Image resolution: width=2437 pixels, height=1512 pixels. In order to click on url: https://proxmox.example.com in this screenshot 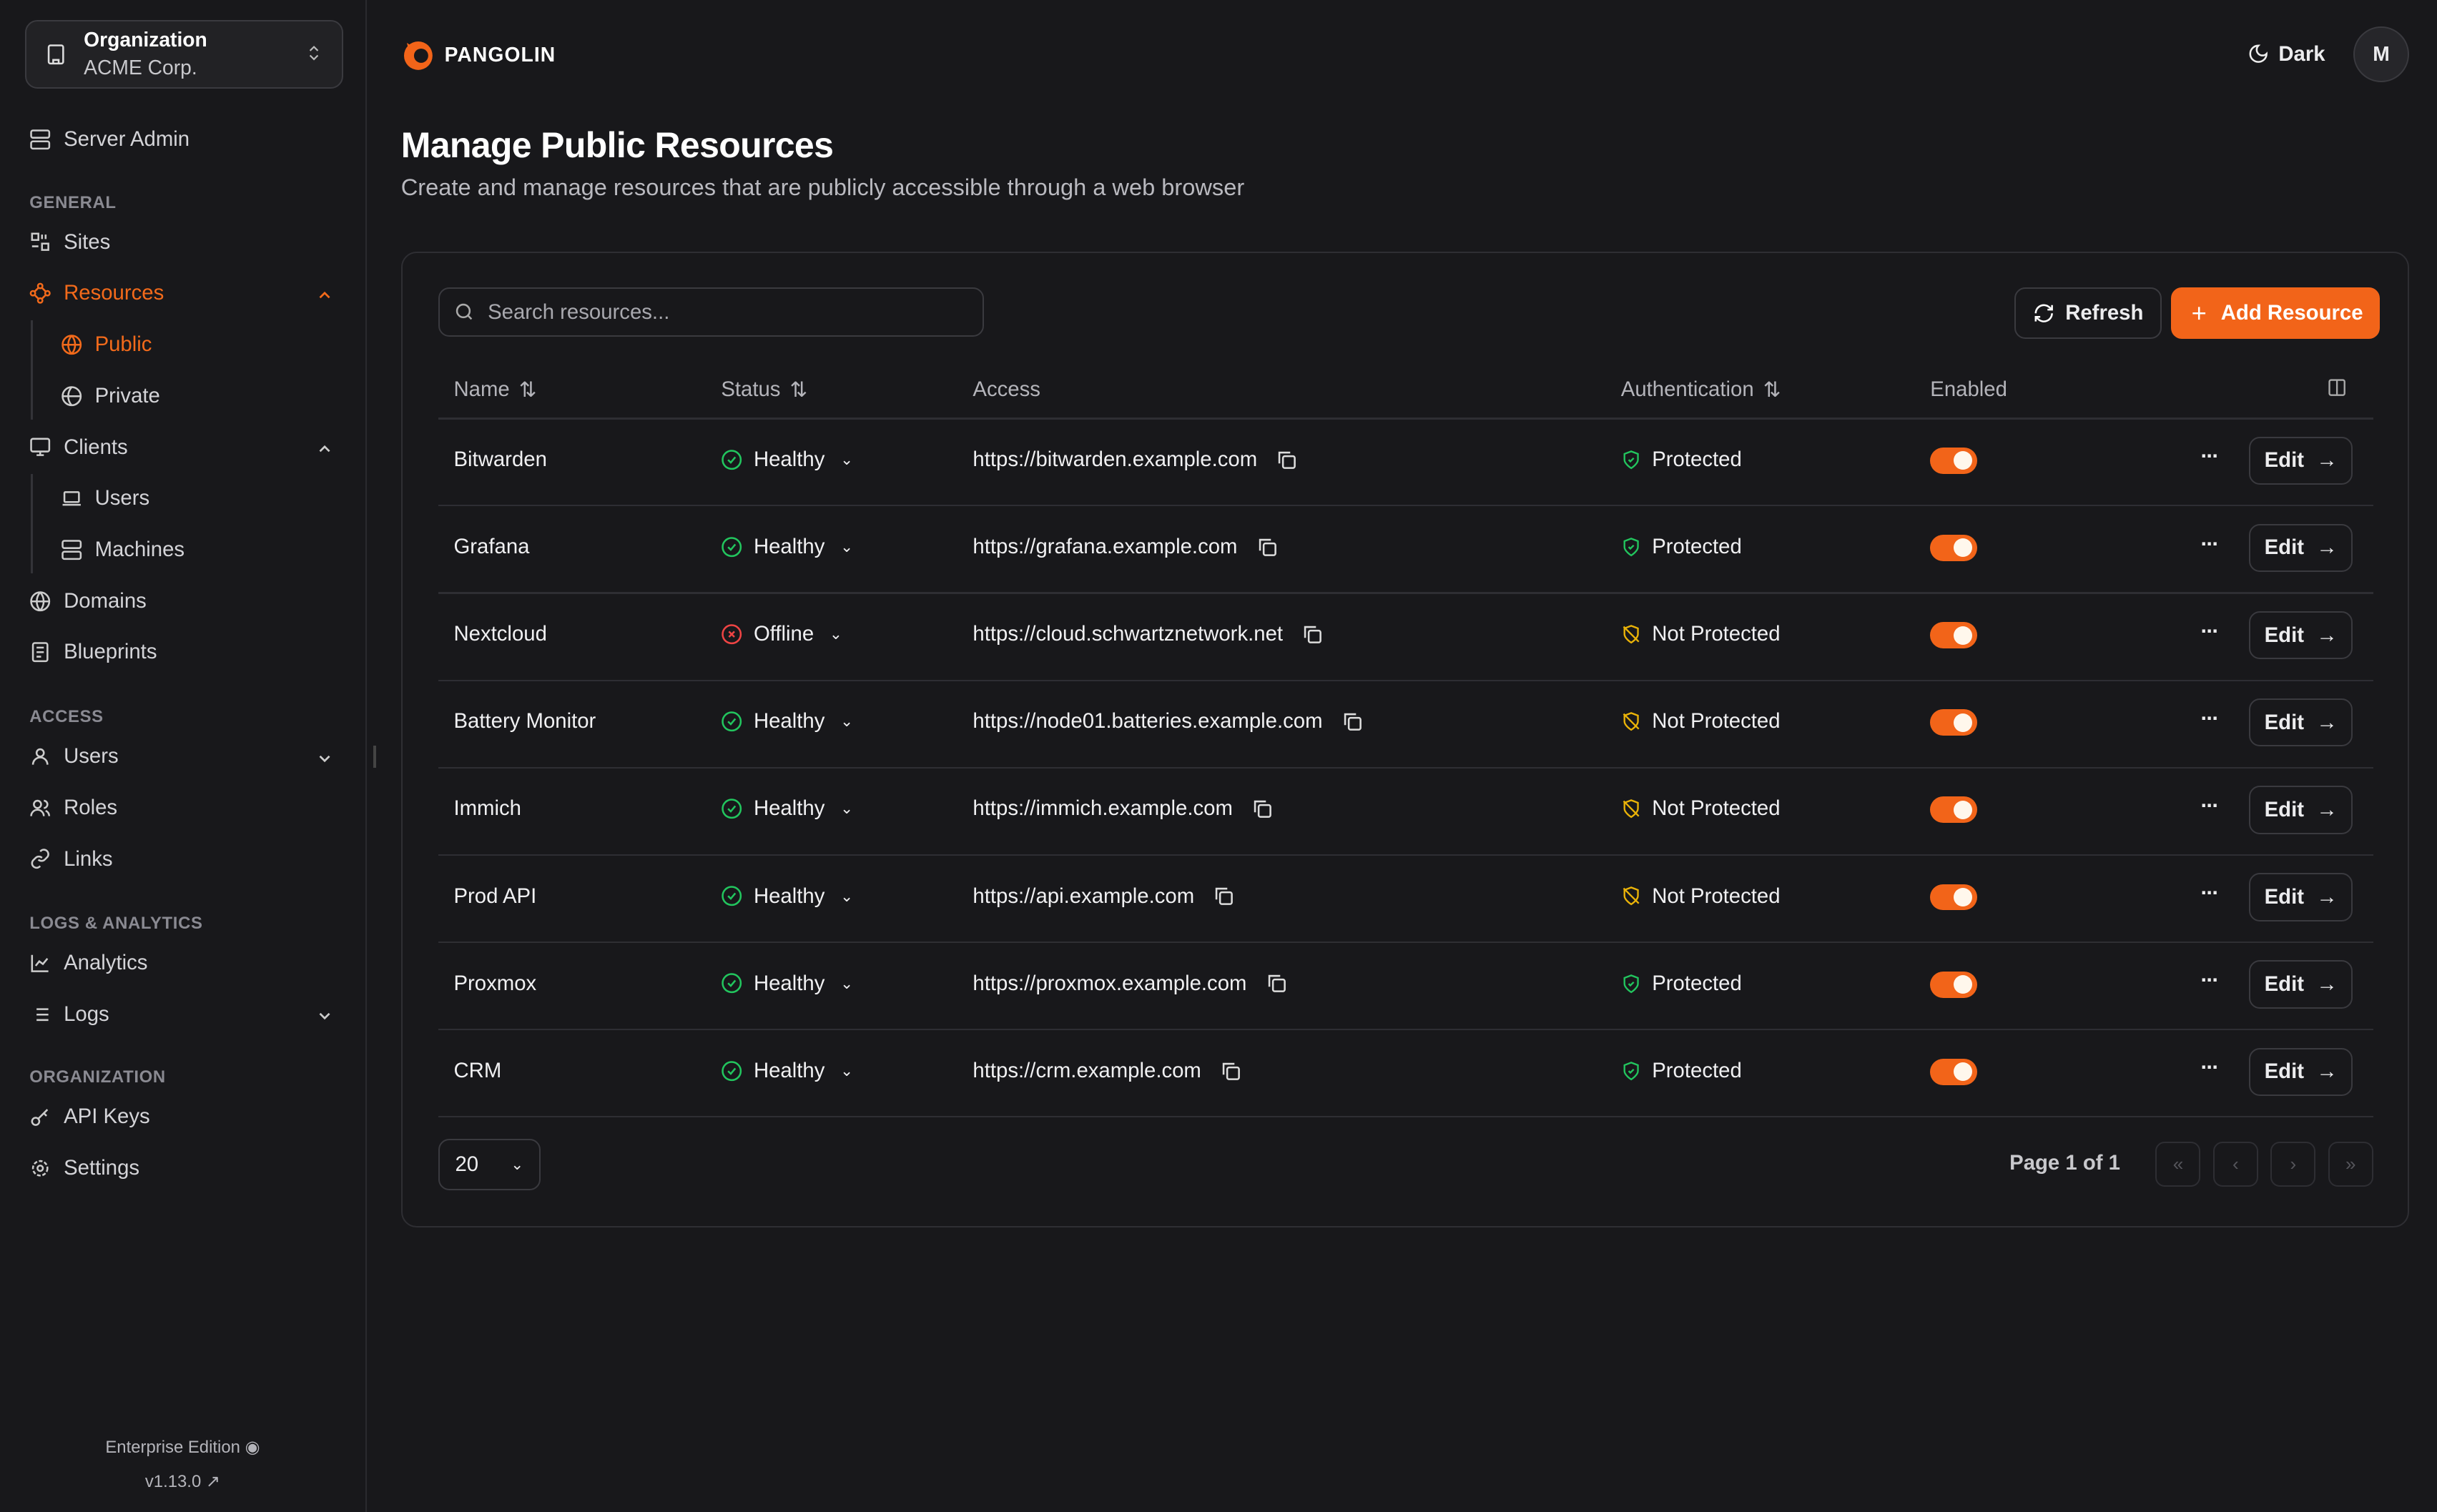, I will do `click(1110, 983)`.